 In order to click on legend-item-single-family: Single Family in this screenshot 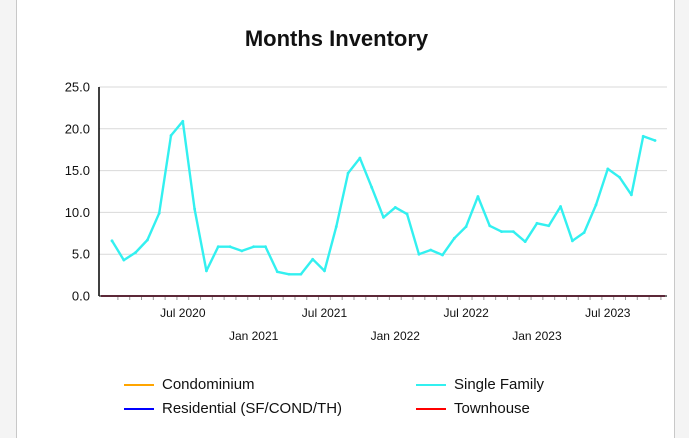, I will do `click(480, 384)`.